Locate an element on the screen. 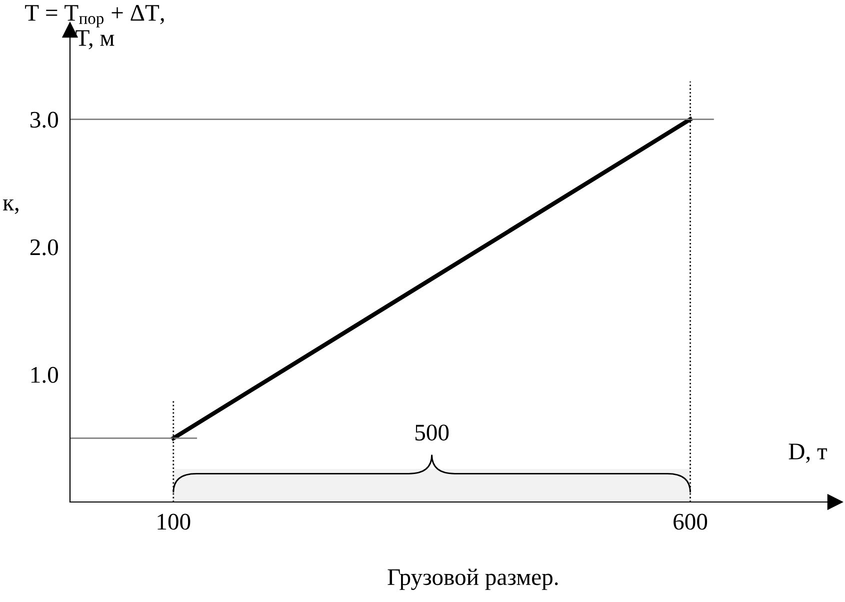  band-label: 500 is located at coordinates (432, 432).